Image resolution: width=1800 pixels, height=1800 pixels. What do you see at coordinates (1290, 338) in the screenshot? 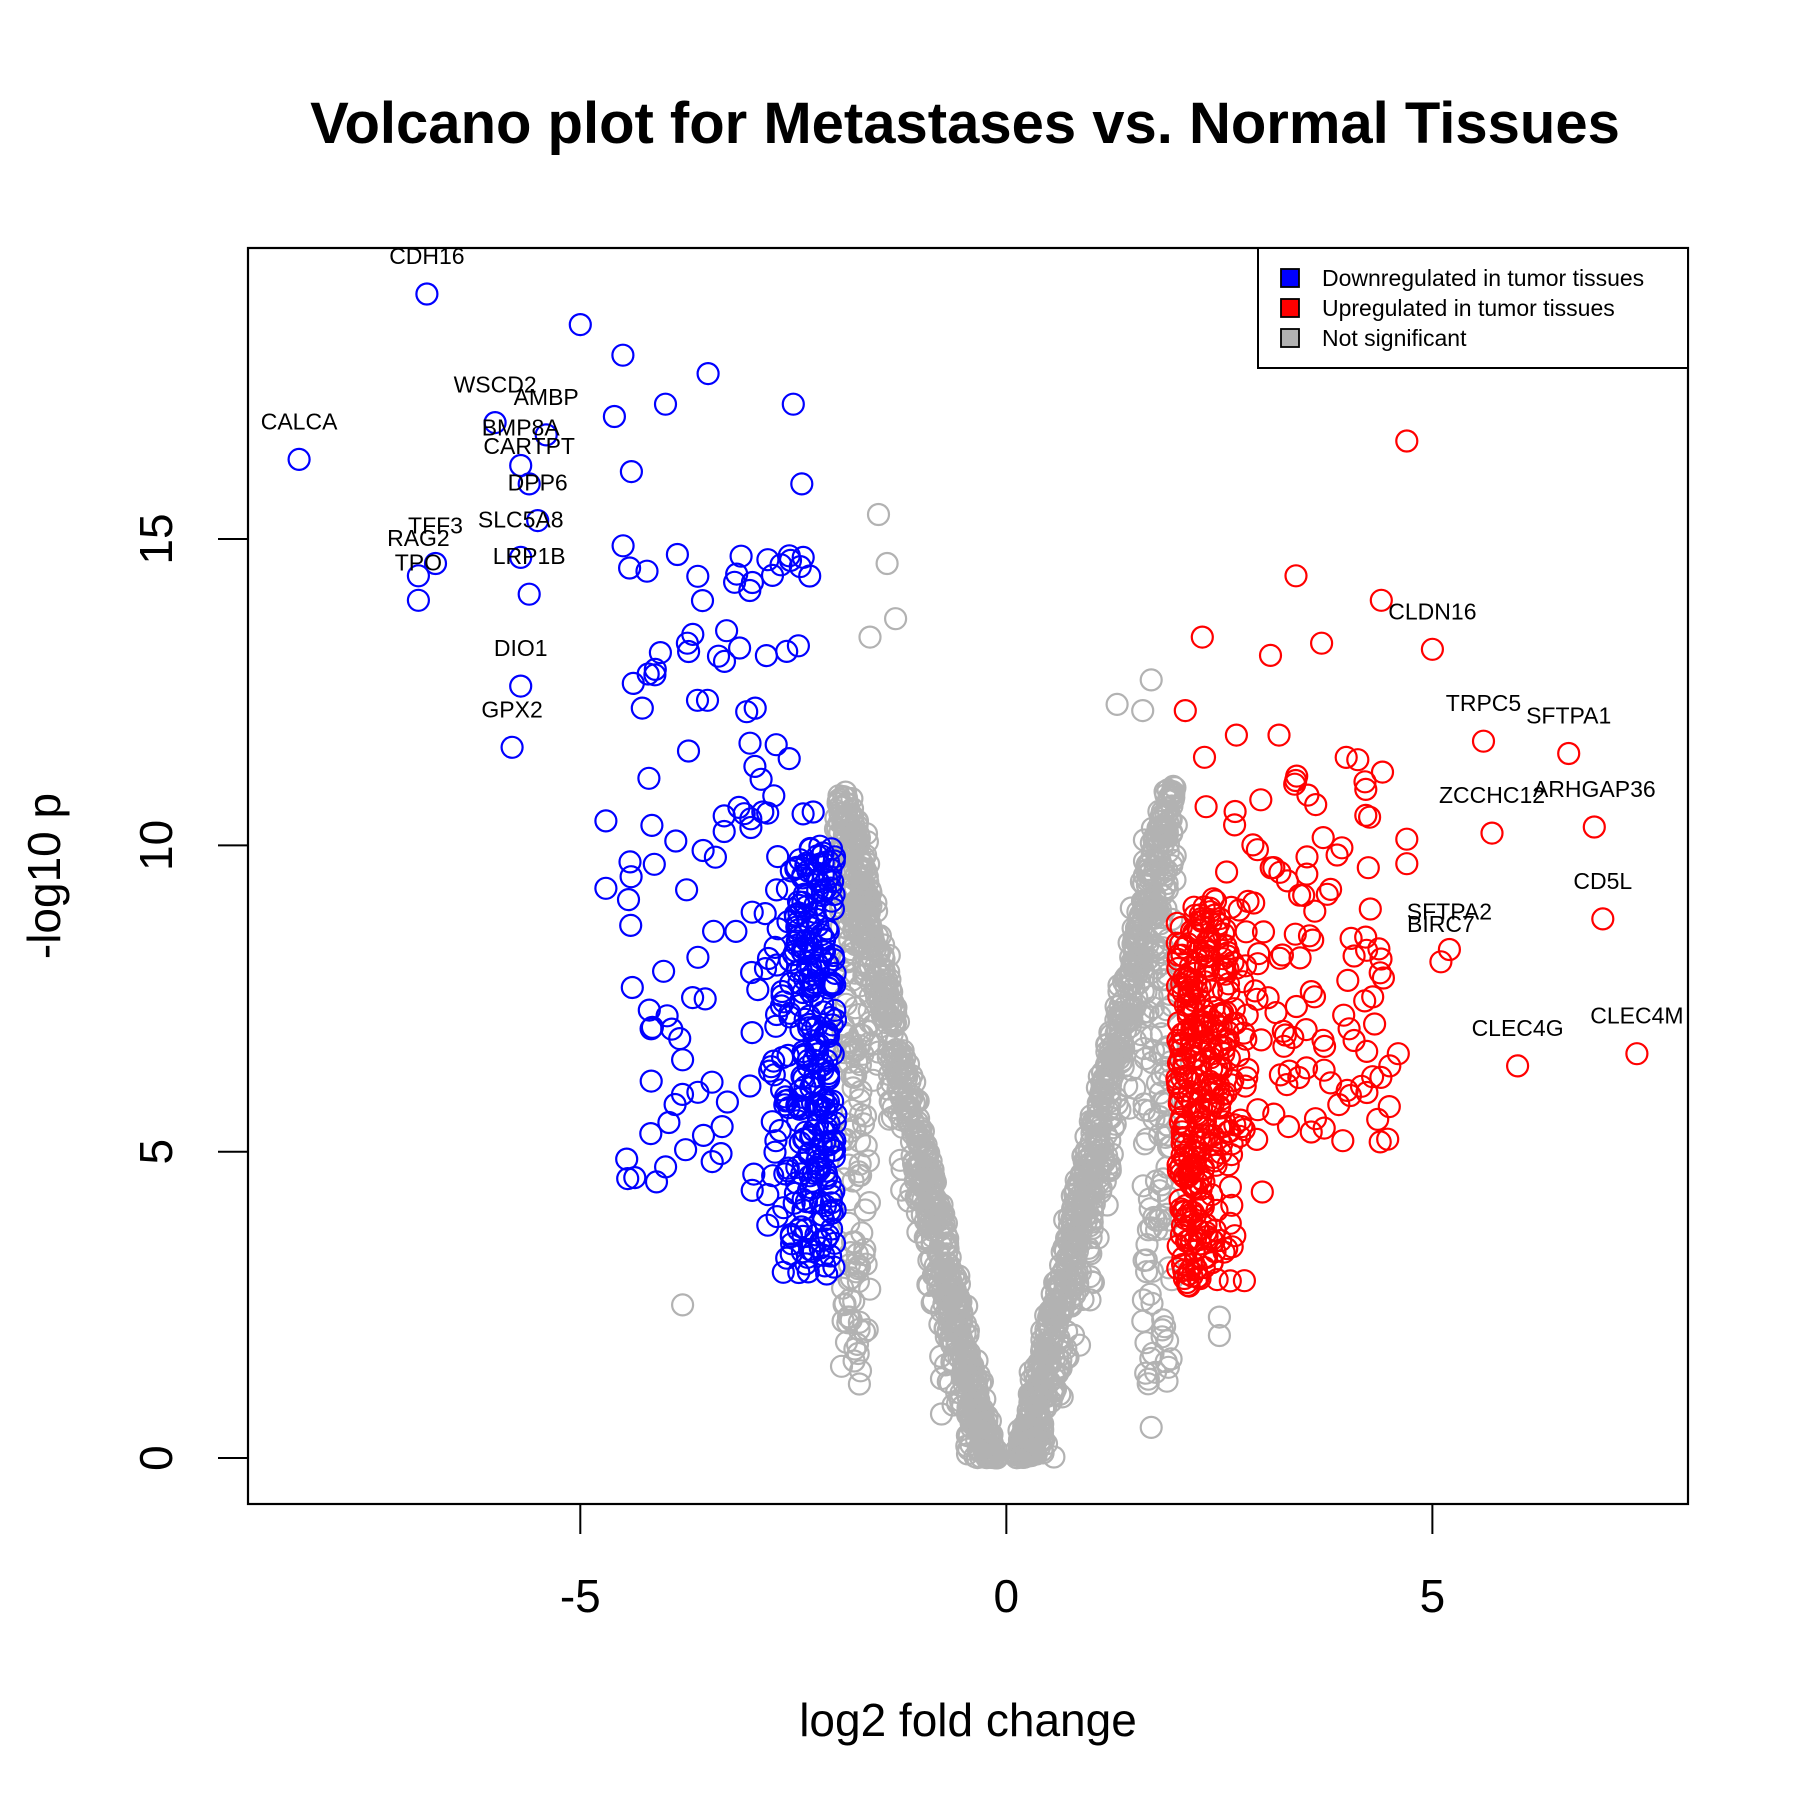
I see `legend-swatch-ns` at bounding box center [1290, 338].